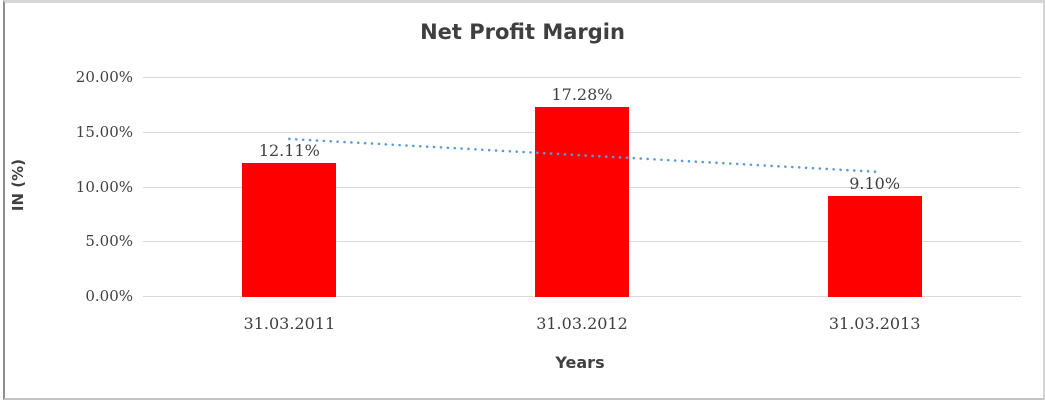 The image size is (1045, 404). What do you see at coordinates (582, 323) in the screenshot?
I see `x-category-label: 31.03.2012` at bounding box center [582, 323].